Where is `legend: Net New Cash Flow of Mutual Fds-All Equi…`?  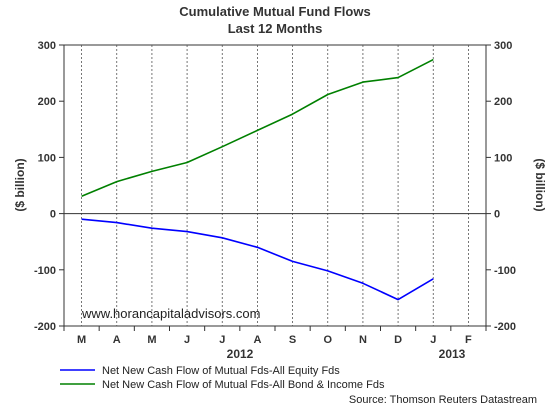
legend: Net New Cash Flow of Mutual Fds-All Equi… is located at coordinates (222, 378).